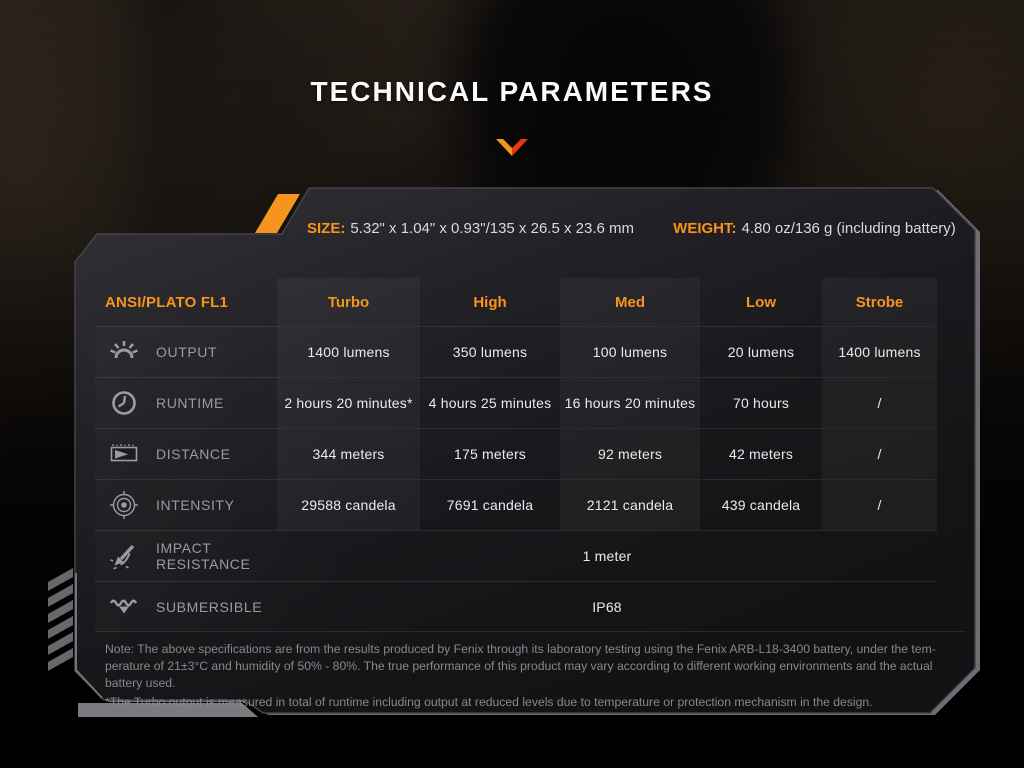 This screenshot has width=1024, height=768. Describe the element at coordinates (761, 505) in the screenshot. I see `cell-intensity-low: 439 candela` at that location.